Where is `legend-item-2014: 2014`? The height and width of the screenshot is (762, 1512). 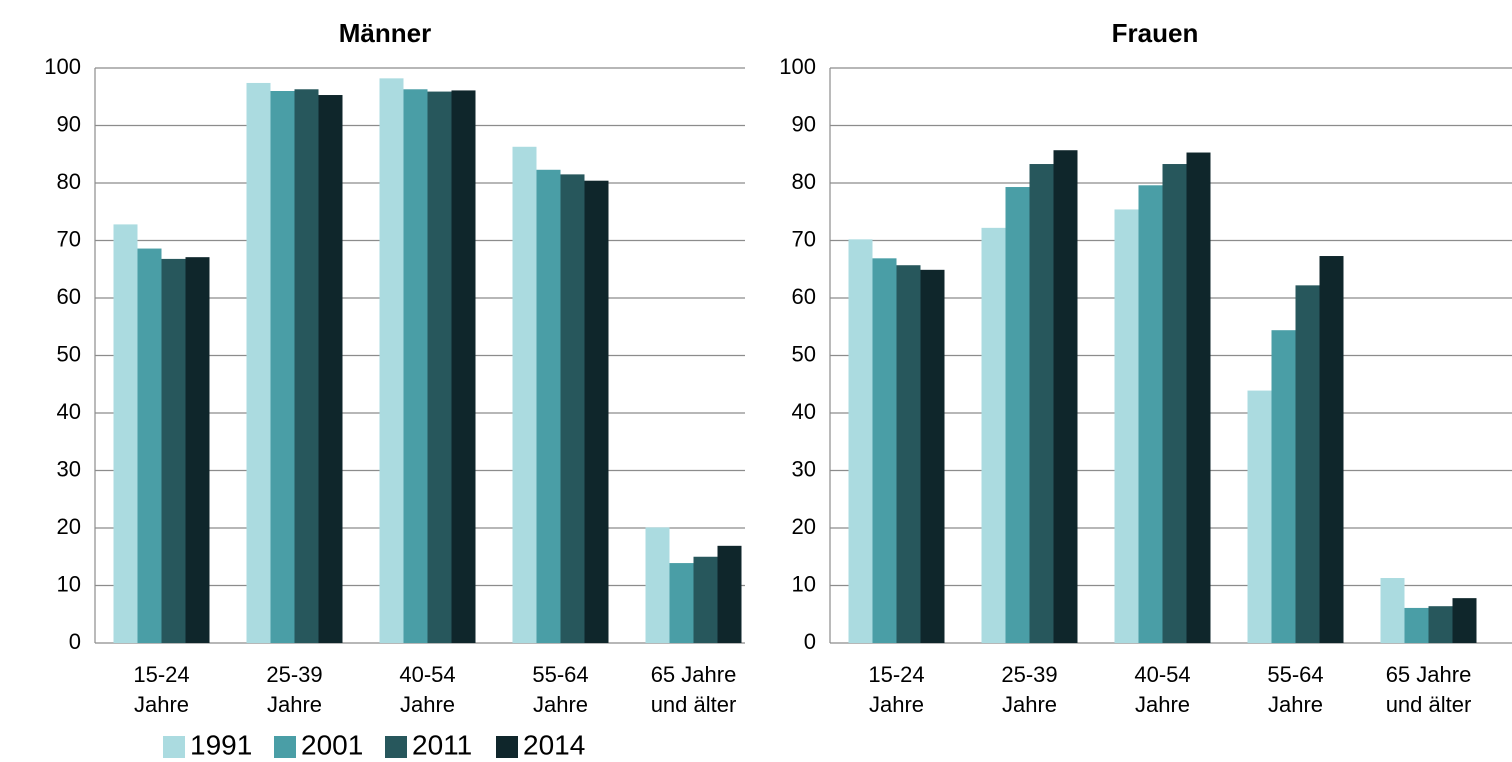
legend-item-2014: 2014 is located at coordinates (540, 744).